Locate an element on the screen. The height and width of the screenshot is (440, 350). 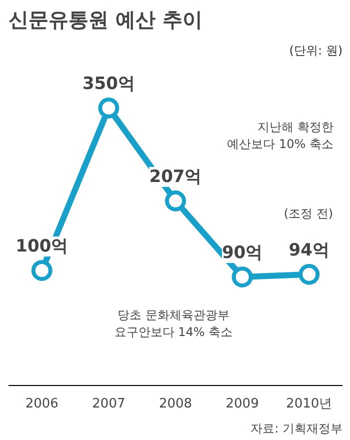
x-tick-label: 2010년 is located at coordinates (309, 404).